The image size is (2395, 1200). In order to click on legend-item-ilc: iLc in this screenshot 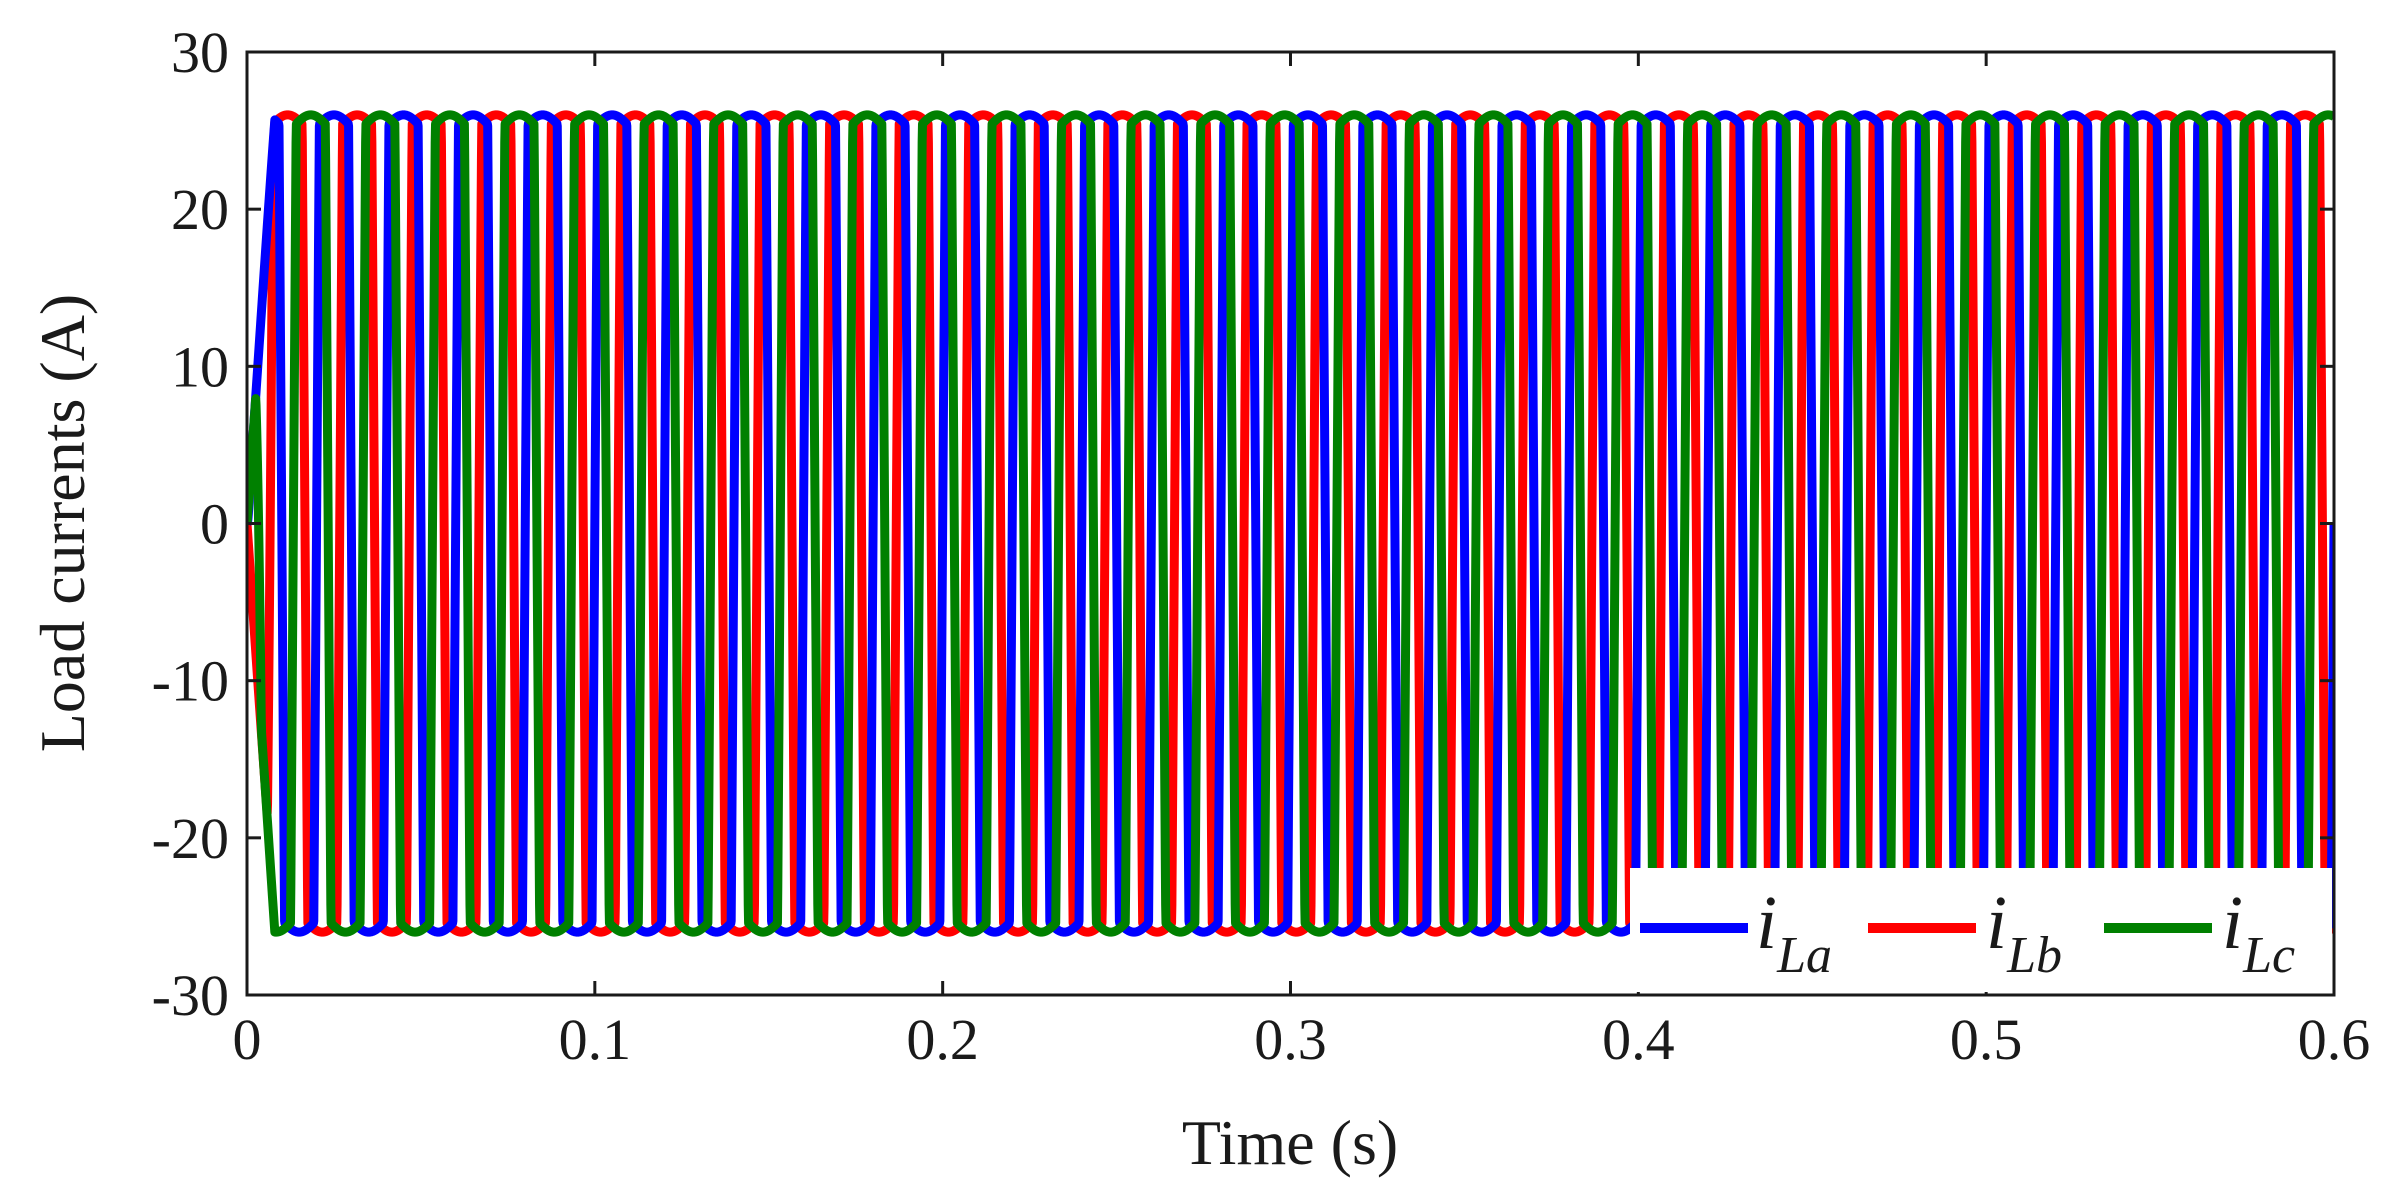, I will do `click(2199, 932)`.